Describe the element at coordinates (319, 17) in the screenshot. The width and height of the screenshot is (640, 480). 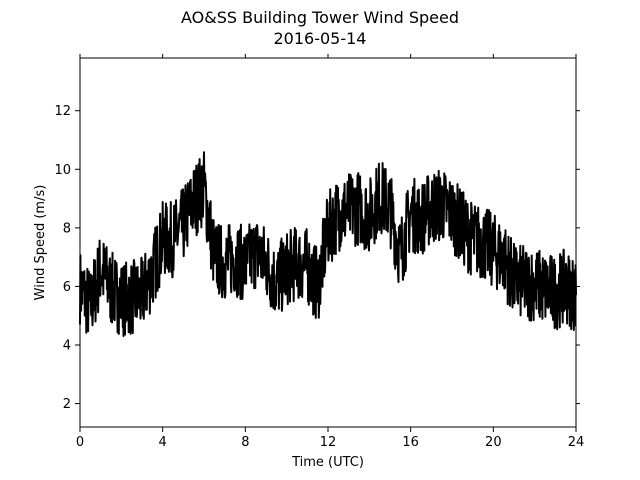
I see `chart-title: AO&SS Building Tower Wind Speed` at that location.